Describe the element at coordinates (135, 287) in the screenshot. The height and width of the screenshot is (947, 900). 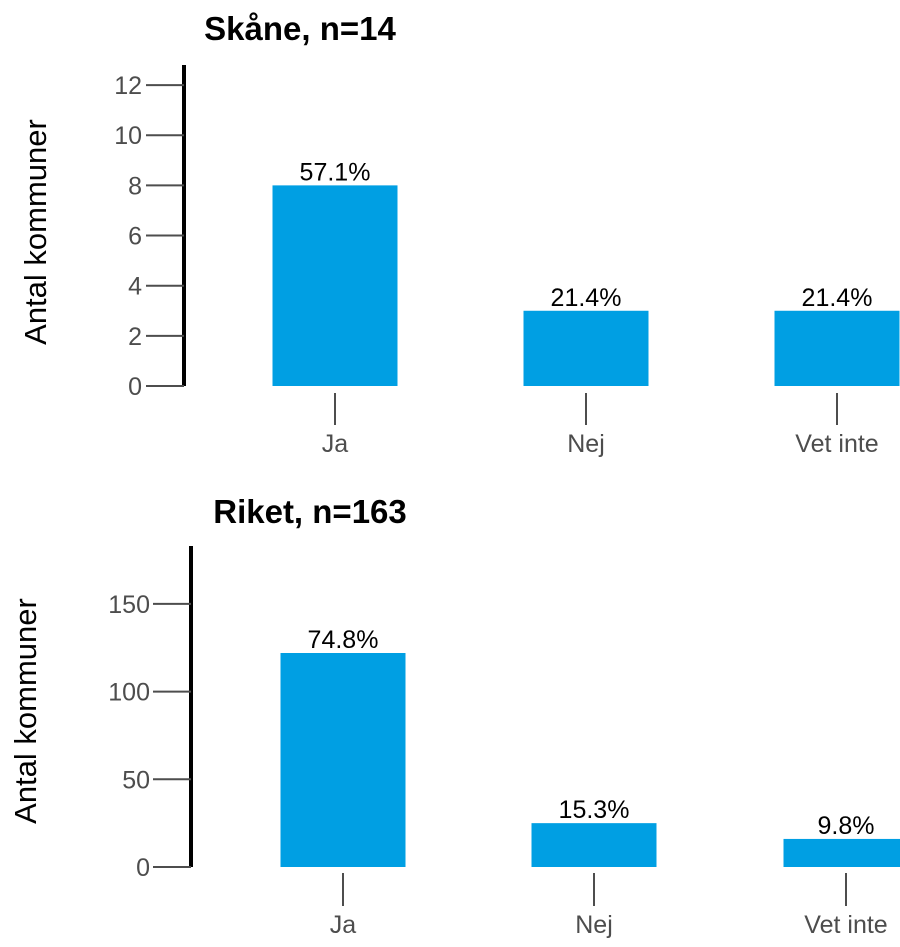
I see `y-tick-label: 4` at that location.